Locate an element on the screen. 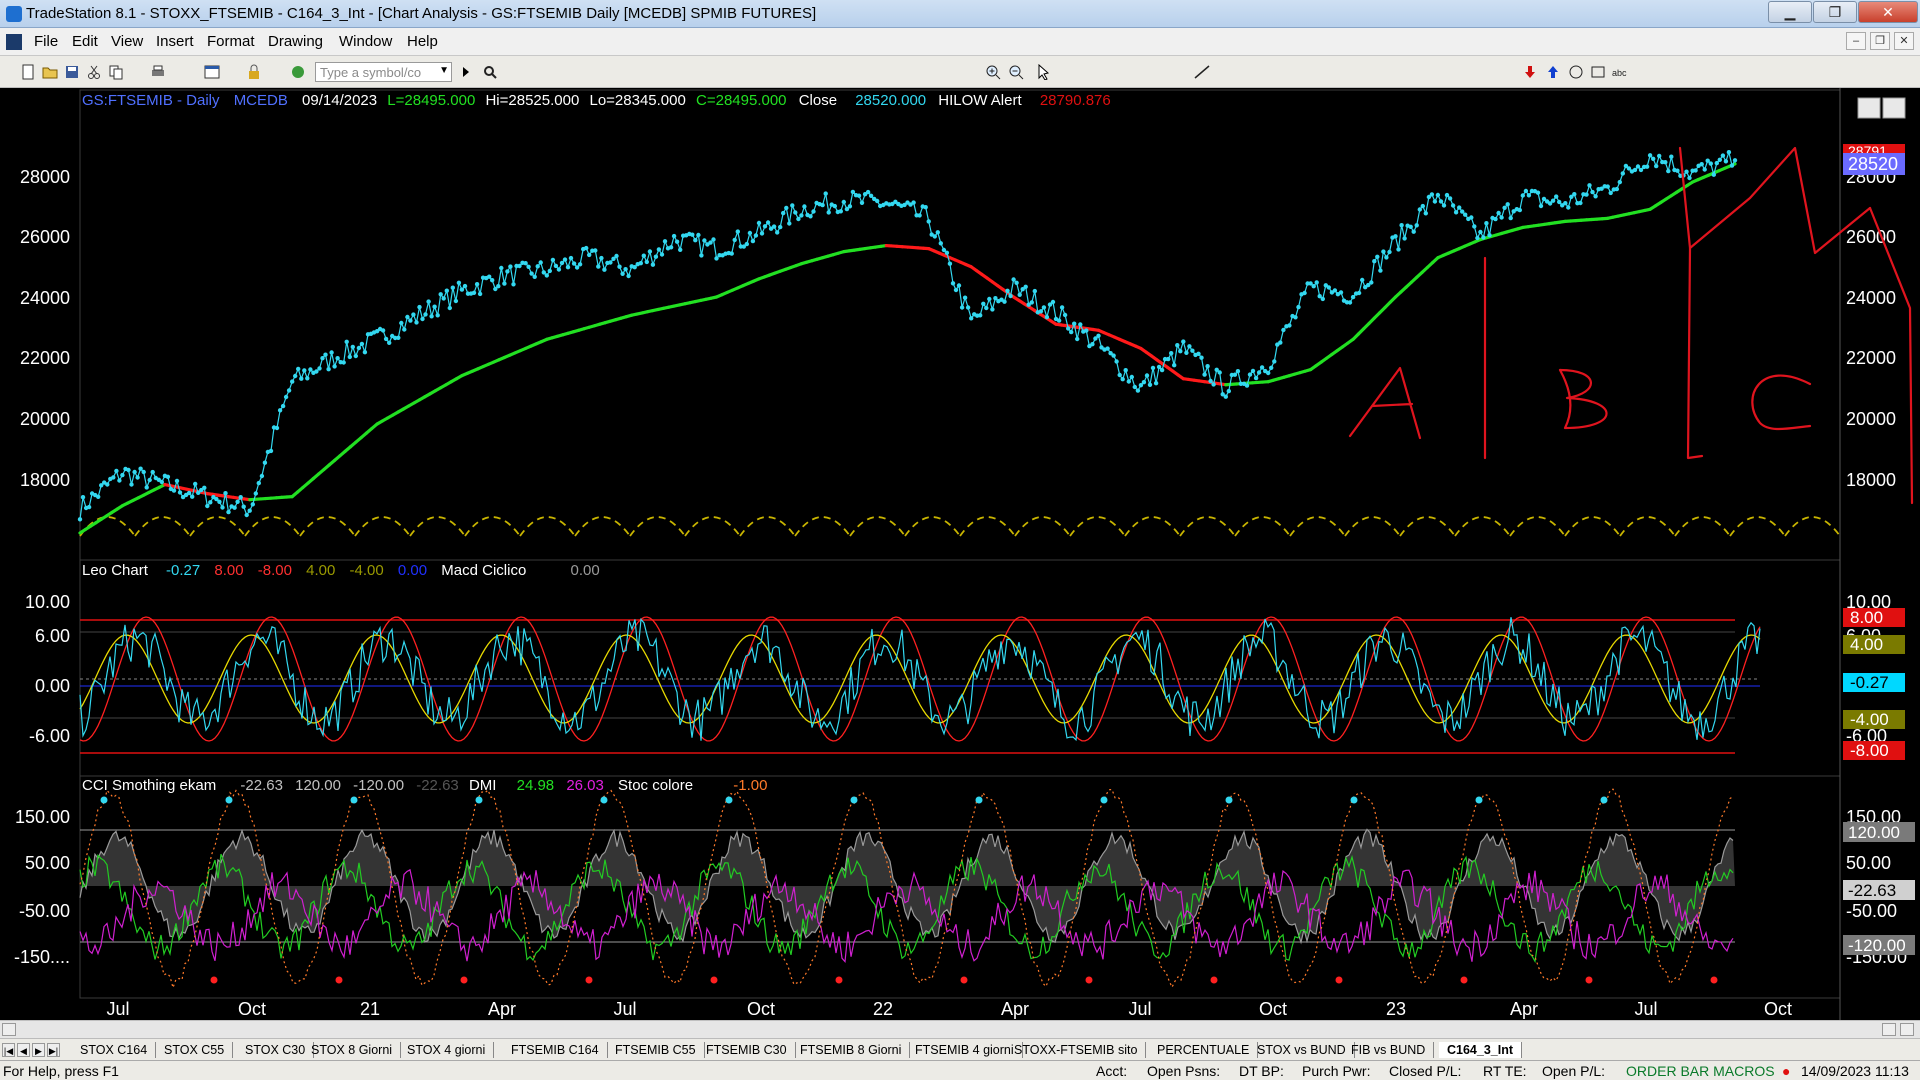 Image resolution: width=1920 pixels, height=1080 pixels. stoc-top-marker is located at coordinates (604, 800).